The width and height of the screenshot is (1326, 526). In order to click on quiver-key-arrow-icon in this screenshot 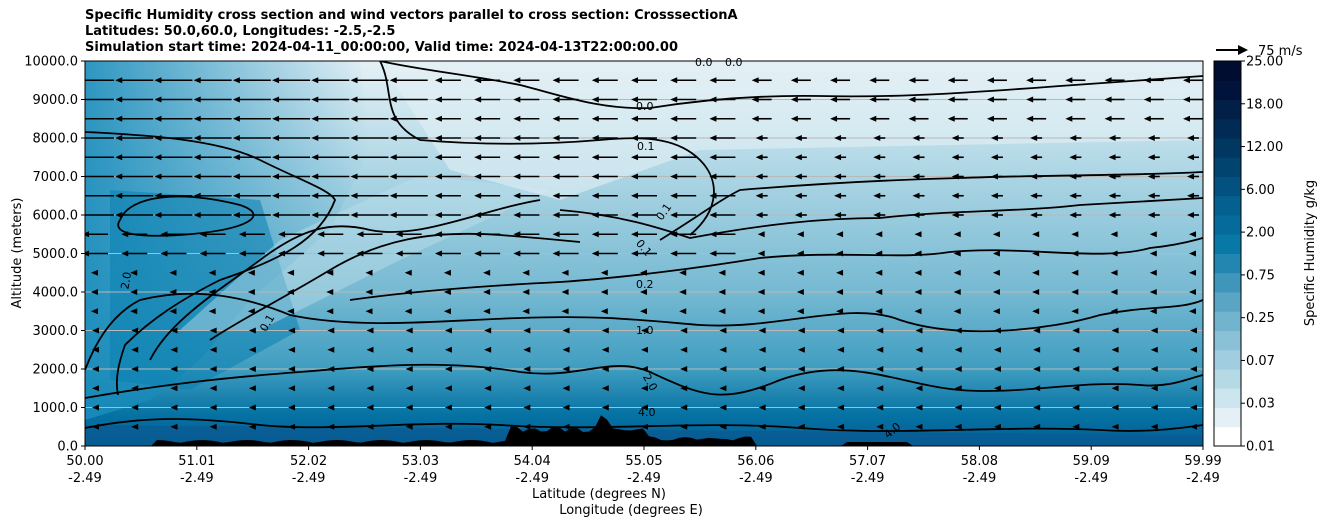, I will do `click(1243, 50)`.